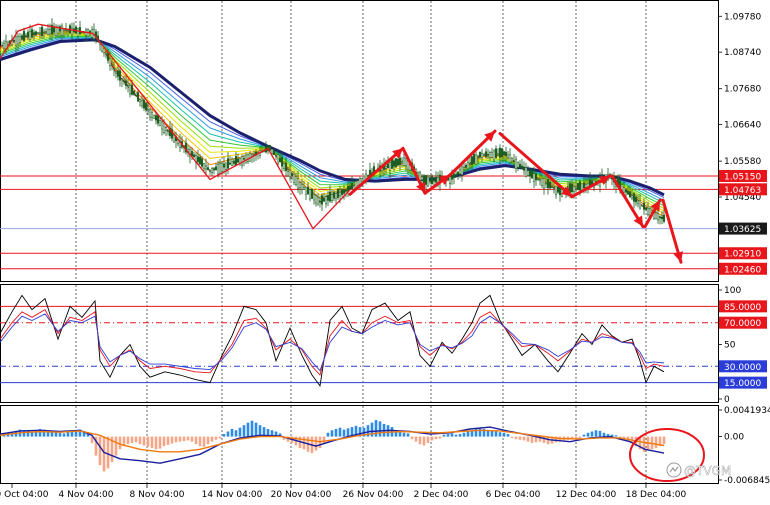  I want to click on macd-axis: 0.0041934 0.00 -0.0068455, so click(744, 446).